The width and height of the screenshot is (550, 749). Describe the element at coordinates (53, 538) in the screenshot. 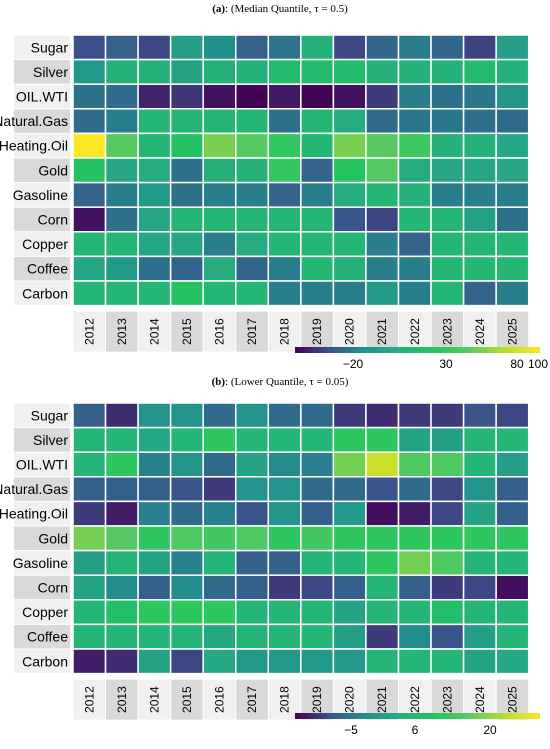

I see `row-label: Gold` at that location.